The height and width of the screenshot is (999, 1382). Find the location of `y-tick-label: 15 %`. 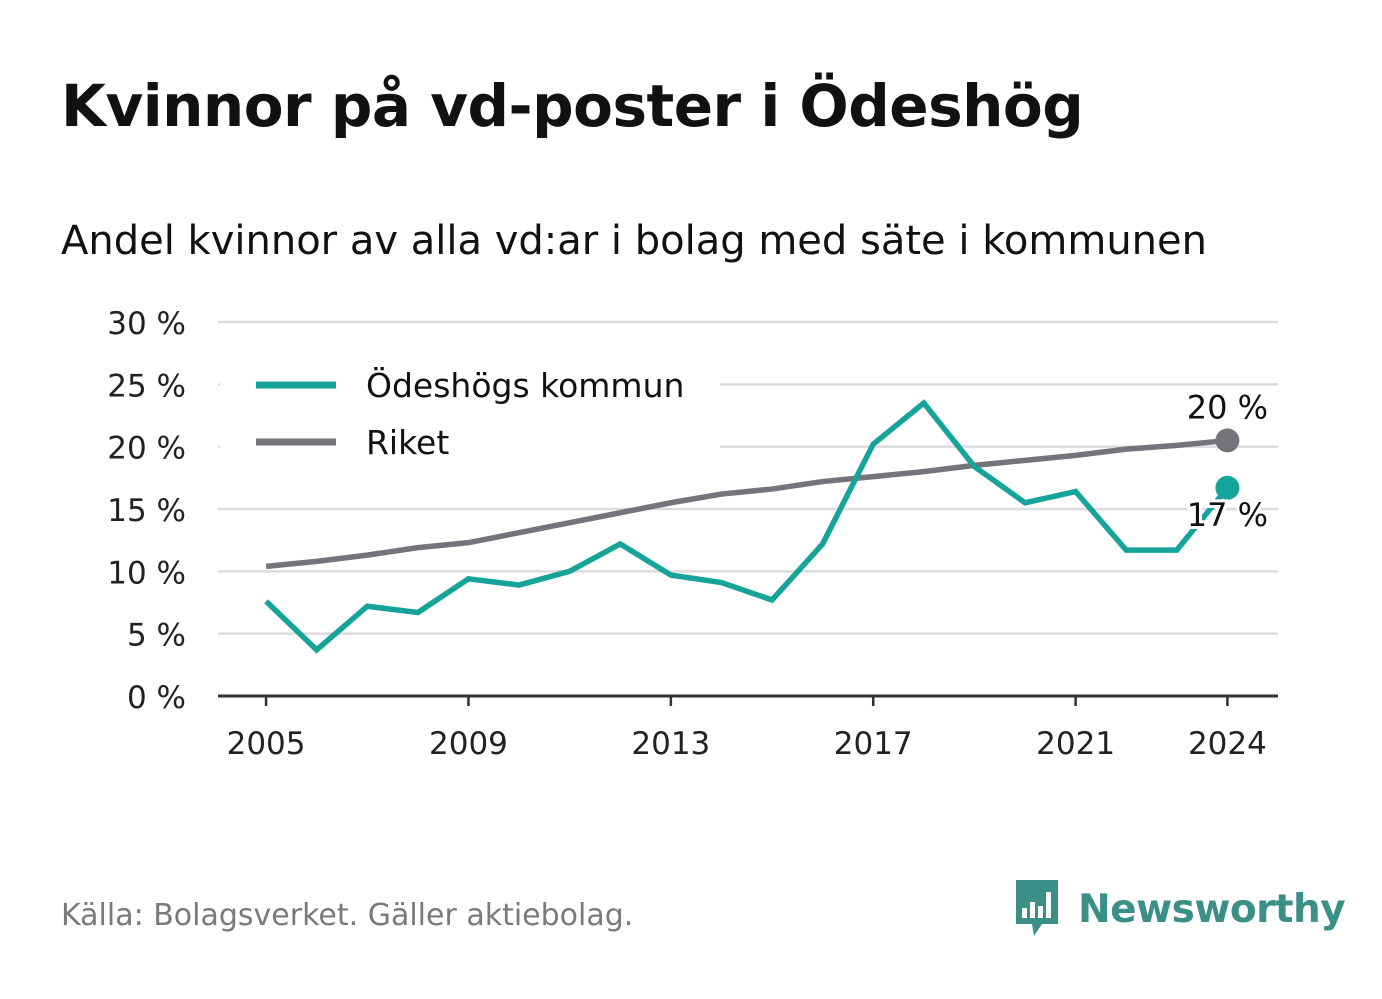

y-tick-label: 15 % is located at coordinates (146, 511).